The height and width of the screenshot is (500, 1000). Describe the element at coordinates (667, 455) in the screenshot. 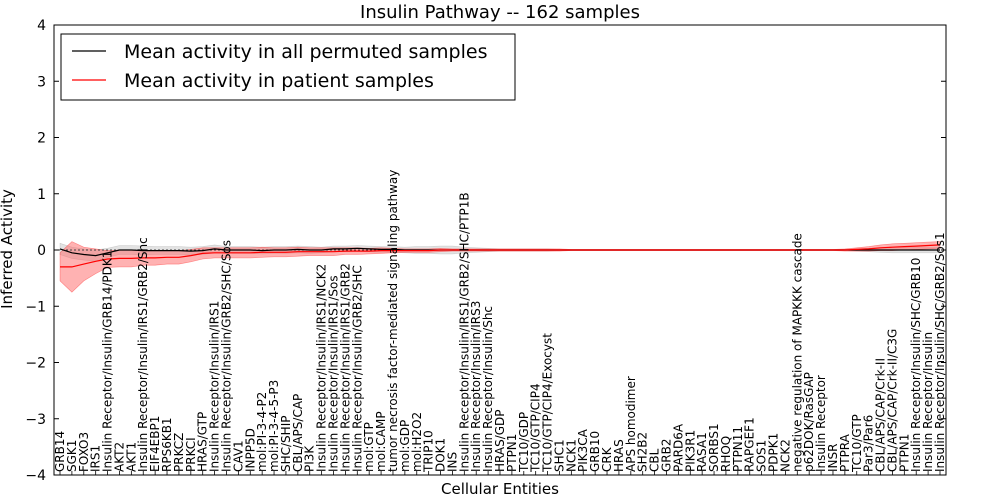

I see `x-category-label: GRB2` at that location.